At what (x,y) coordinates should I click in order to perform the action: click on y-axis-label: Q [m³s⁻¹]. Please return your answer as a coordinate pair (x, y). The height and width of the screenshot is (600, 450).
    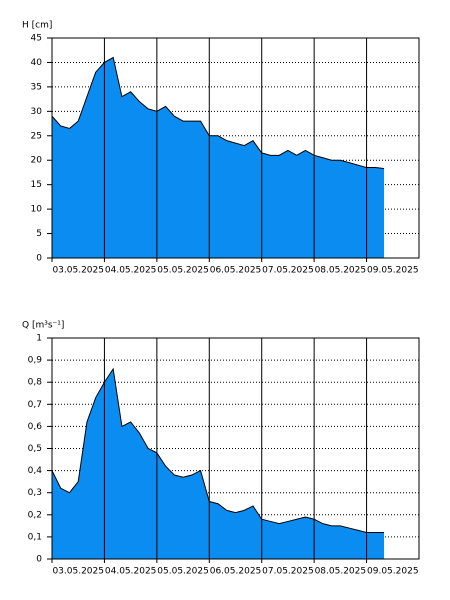
    Looking at the image, I should click on (43, 326).